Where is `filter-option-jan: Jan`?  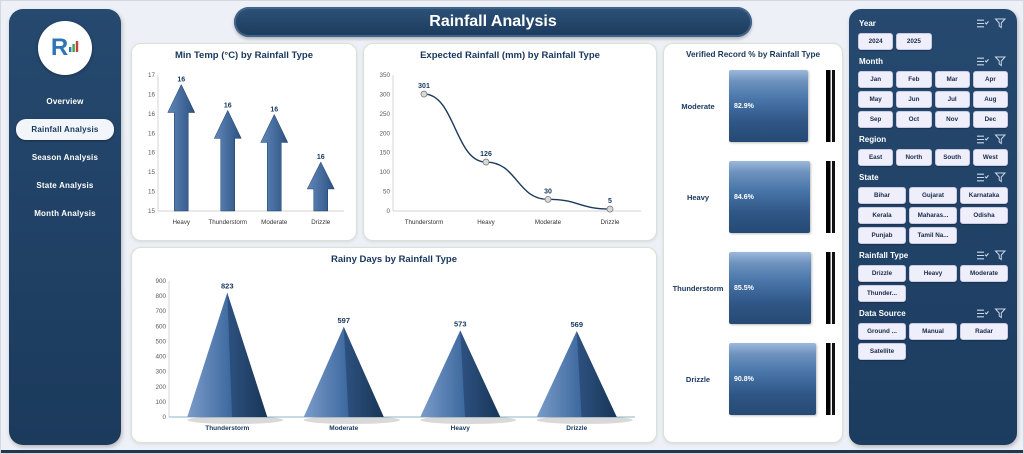 filter-option-jan: Jan is located at coordinates (876, 79).